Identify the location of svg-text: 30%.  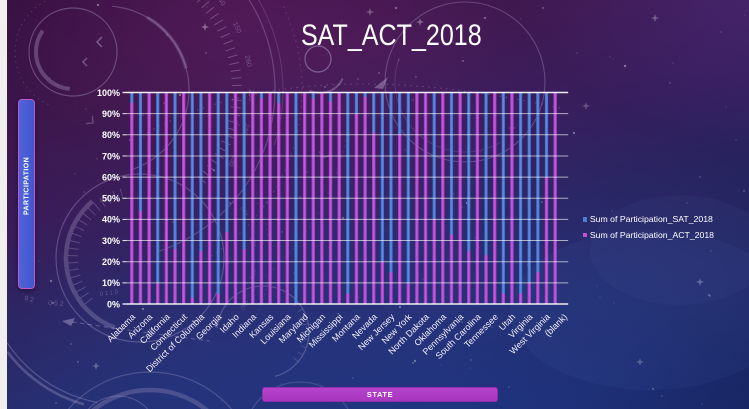
(111, 241).